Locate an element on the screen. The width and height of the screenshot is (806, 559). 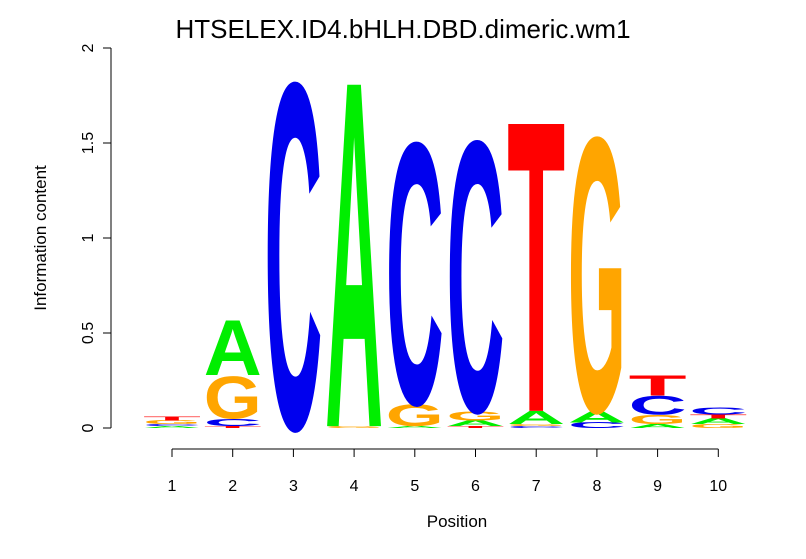
stack-position-3: C is located at coordinates (293, 267).